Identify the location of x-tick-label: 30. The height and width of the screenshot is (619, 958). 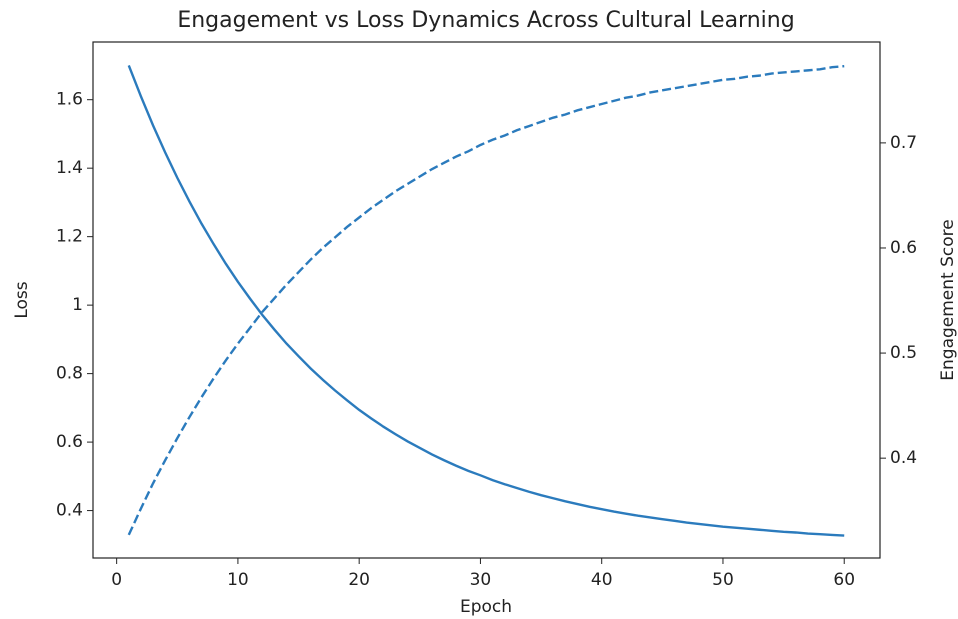
(481, 580).